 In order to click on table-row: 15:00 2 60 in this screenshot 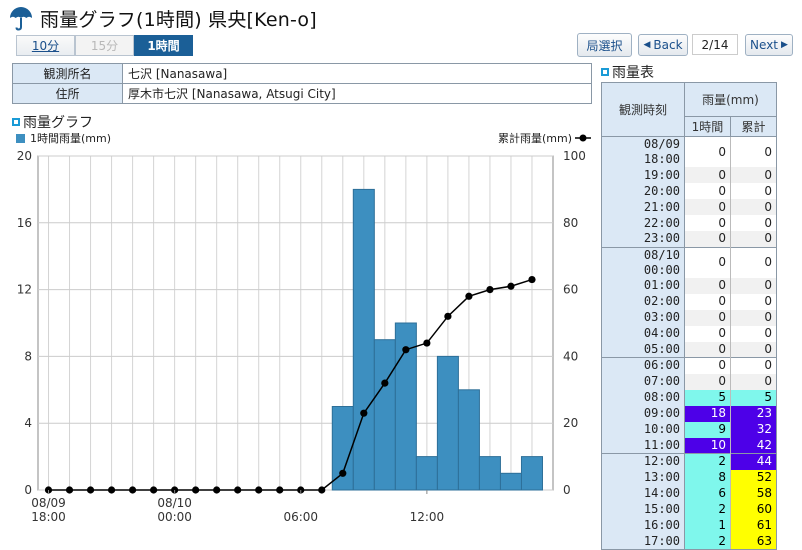, I will do `click(689, 509)`.